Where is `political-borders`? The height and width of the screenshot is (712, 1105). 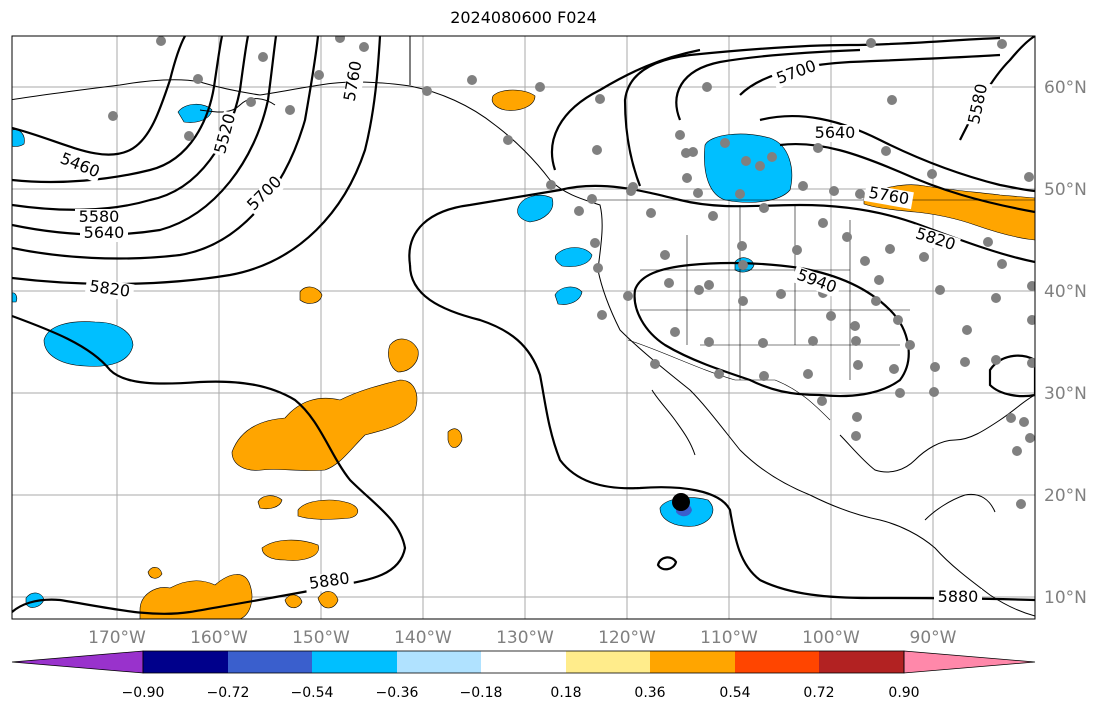 political-borders is located at coordinates (815, 310).